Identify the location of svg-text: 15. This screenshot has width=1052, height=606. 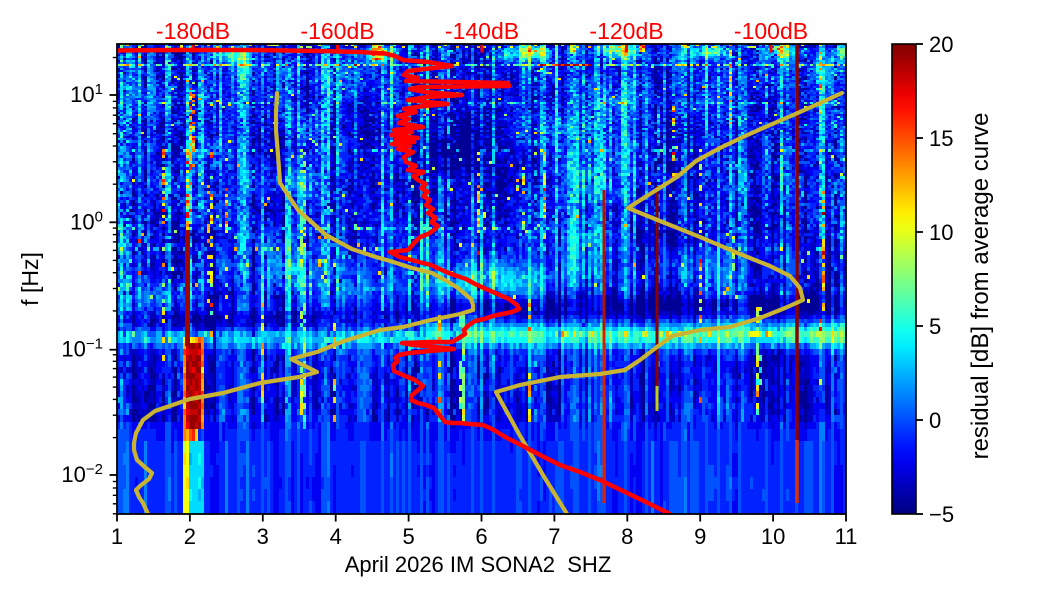
(941, 138).